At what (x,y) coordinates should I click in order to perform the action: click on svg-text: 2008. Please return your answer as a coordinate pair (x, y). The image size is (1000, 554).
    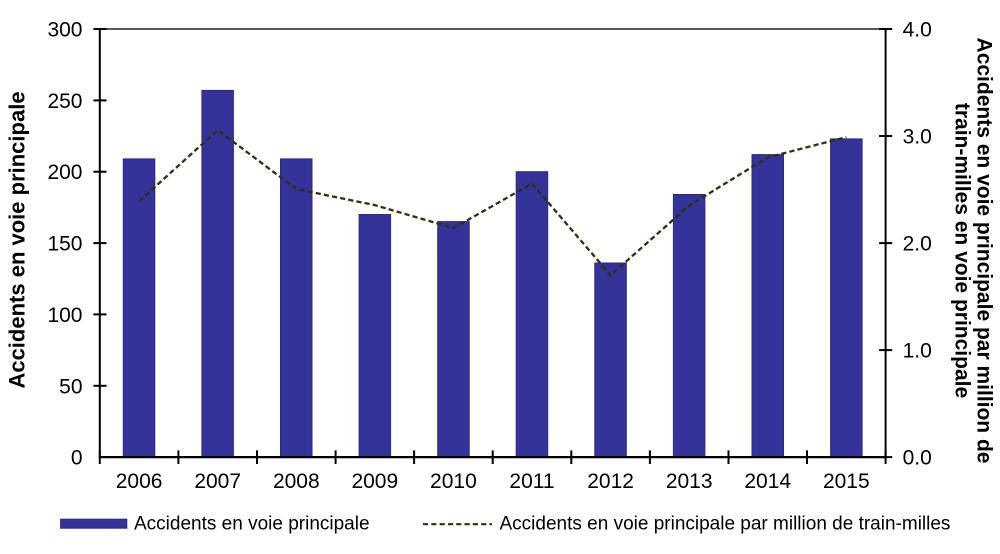
    Looking at the image, I should click on (296, 481).